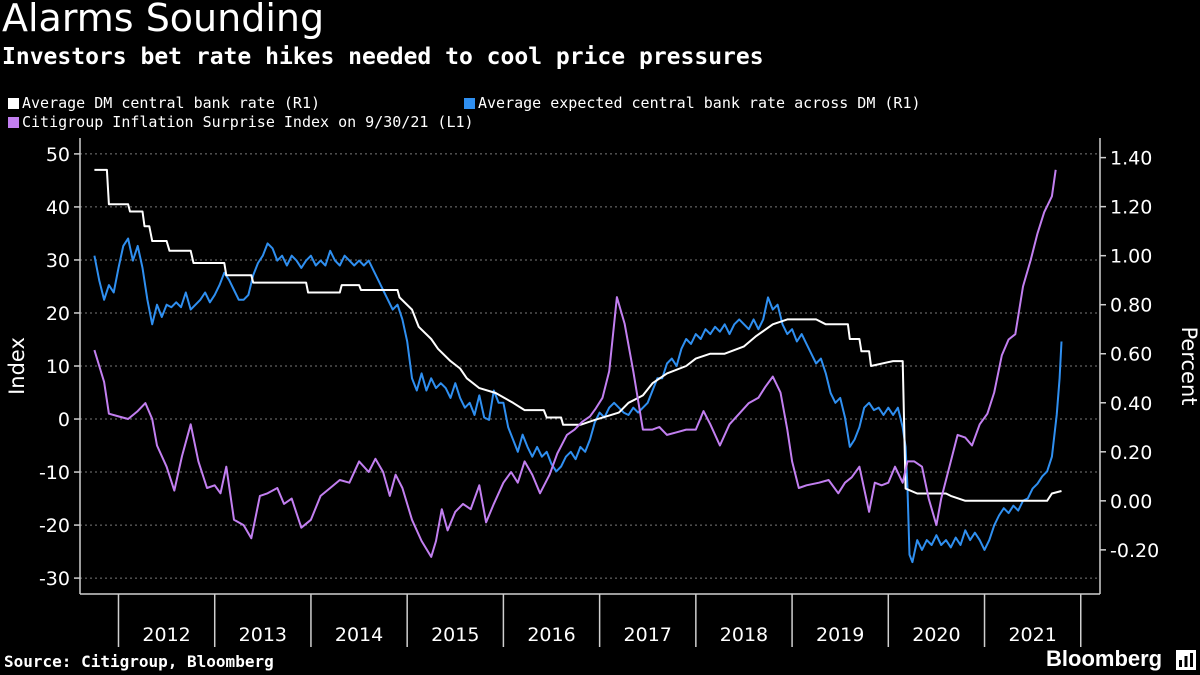  Describe the element at coordinates (54, 473) in the screenshot. I see `left-tick-label: -10` at that location.